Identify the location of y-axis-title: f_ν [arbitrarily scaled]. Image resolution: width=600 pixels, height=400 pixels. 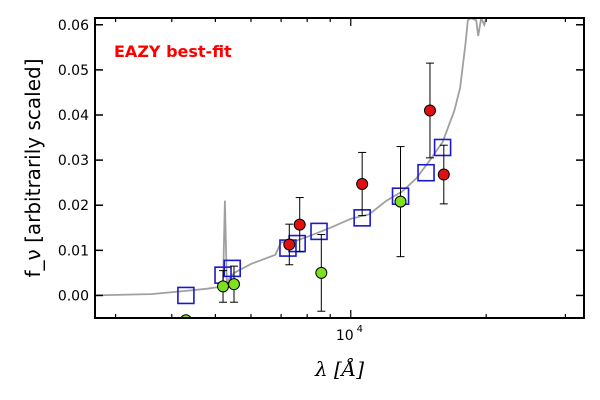
(33, 168).